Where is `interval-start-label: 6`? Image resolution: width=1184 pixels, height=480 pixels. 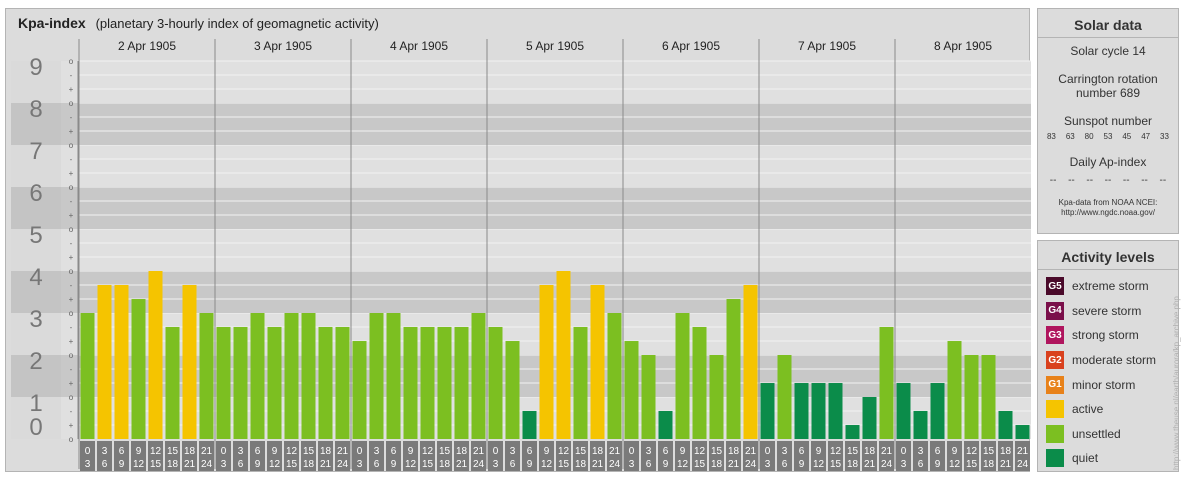
interval-start-label: 6 is located at coordinates (938, 451).